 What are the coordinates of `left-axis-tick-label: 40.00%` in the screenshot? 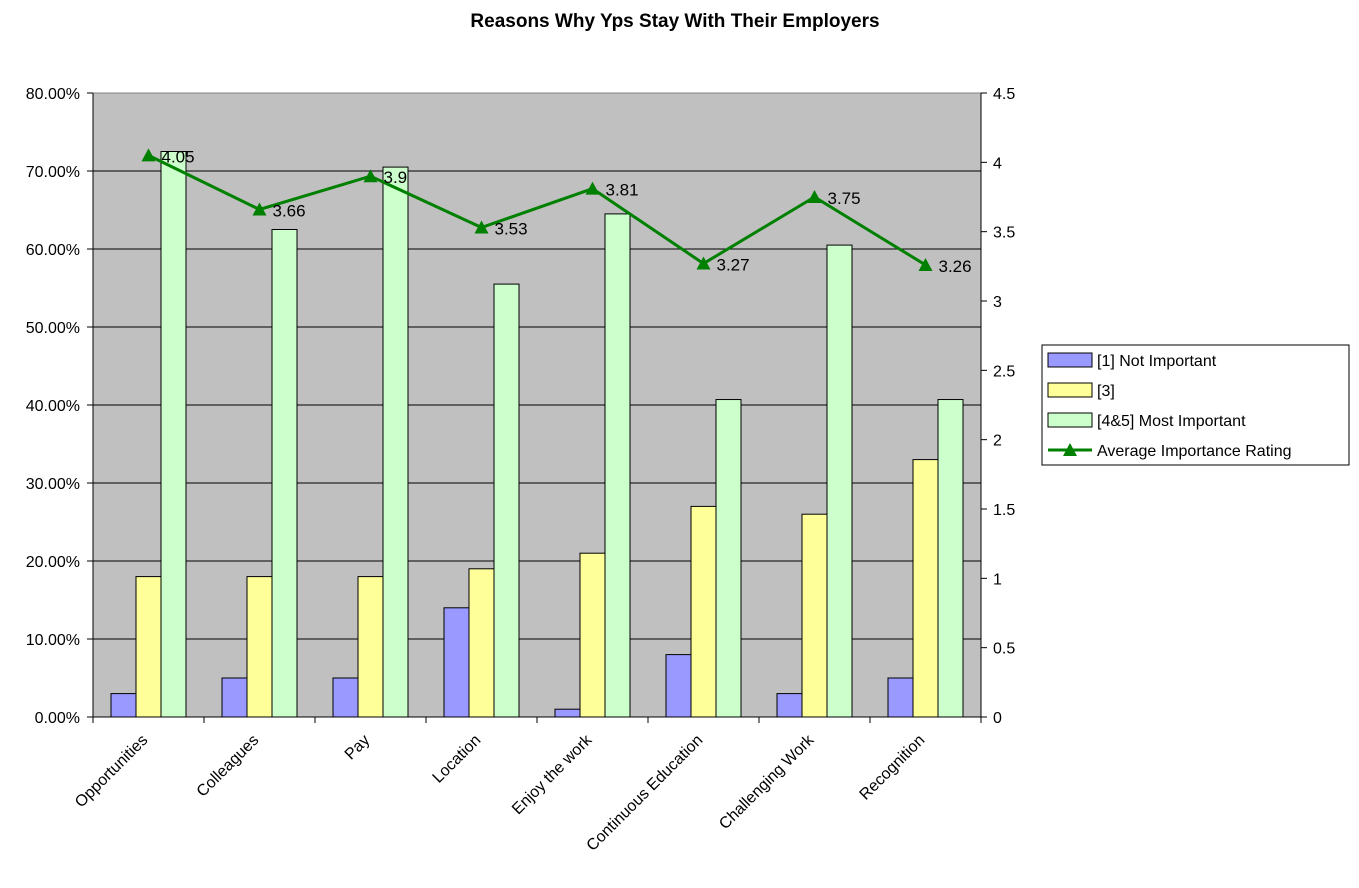 It's located at (53, 406).